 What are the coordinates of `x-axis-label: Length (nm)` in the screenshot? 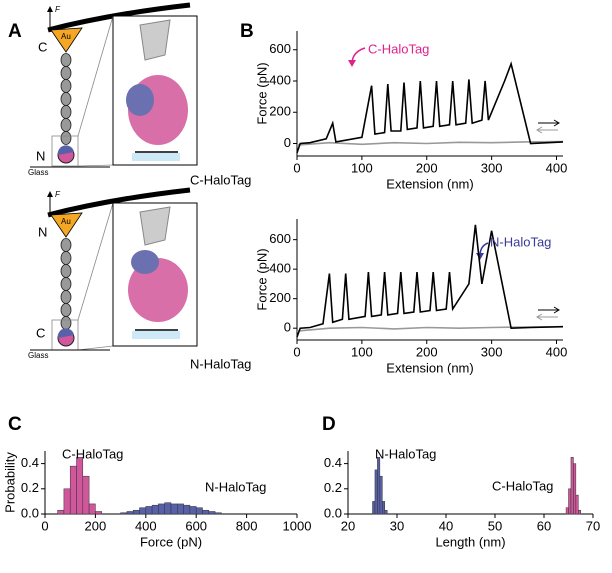 It's located at (470, 541).